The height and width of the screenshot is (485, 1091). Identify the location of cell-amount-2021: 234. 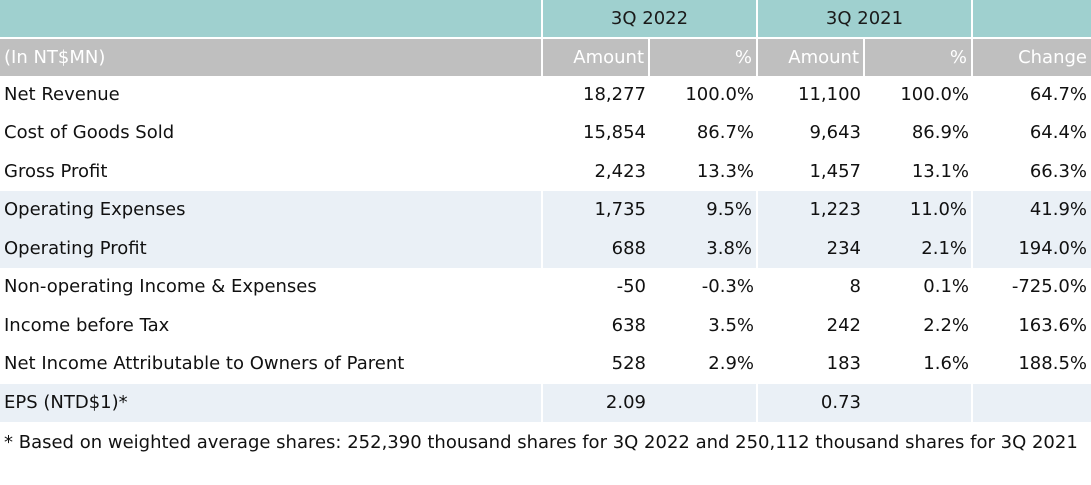
(811, 248).